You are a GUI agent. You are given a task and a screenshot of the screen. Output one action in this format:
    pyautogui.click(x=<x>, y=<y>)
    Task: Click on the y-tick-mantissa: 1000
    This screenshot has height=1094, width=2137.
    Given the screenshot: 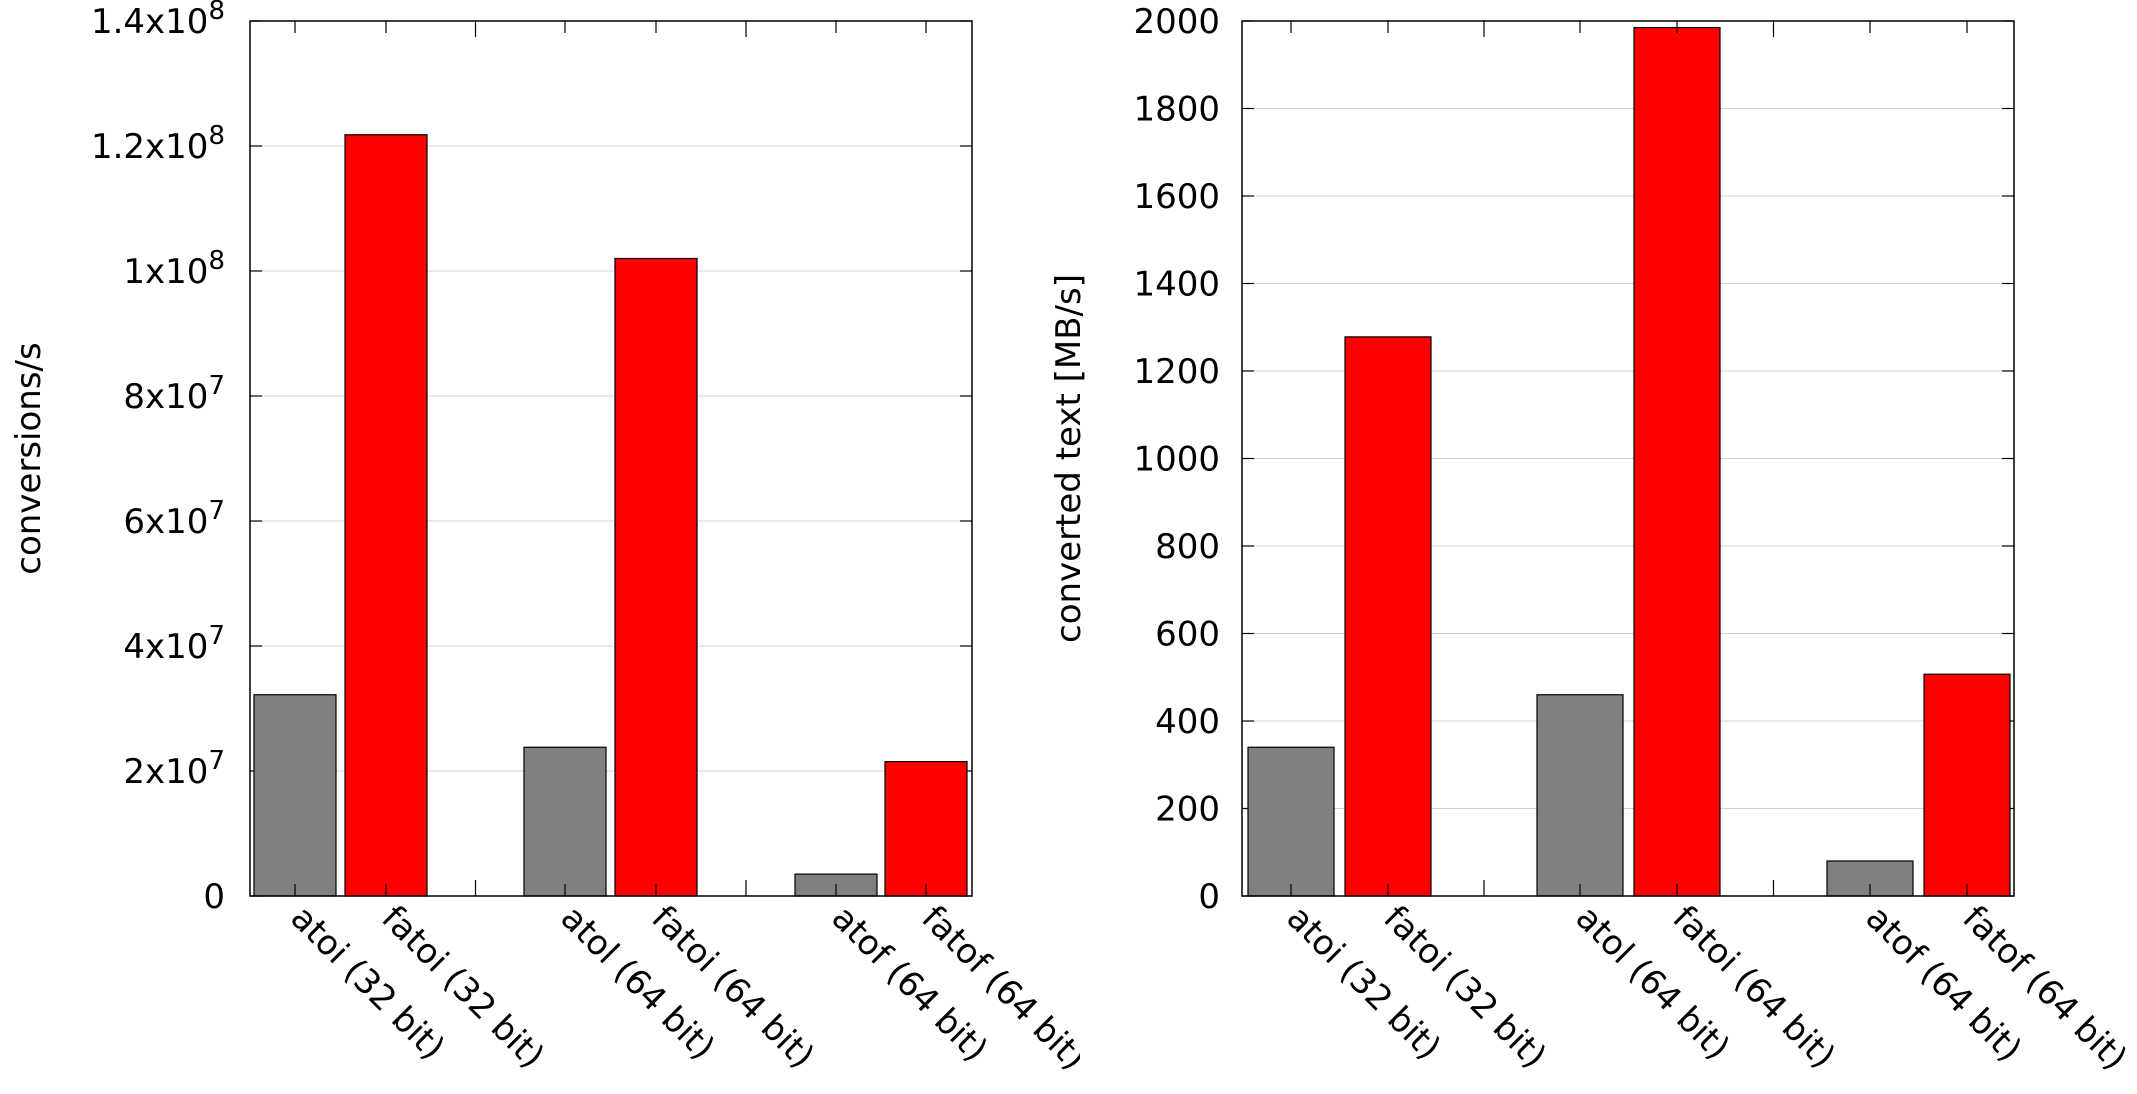 What is the action you would take?
    pyautogui.click(x=1176, y=460)
    